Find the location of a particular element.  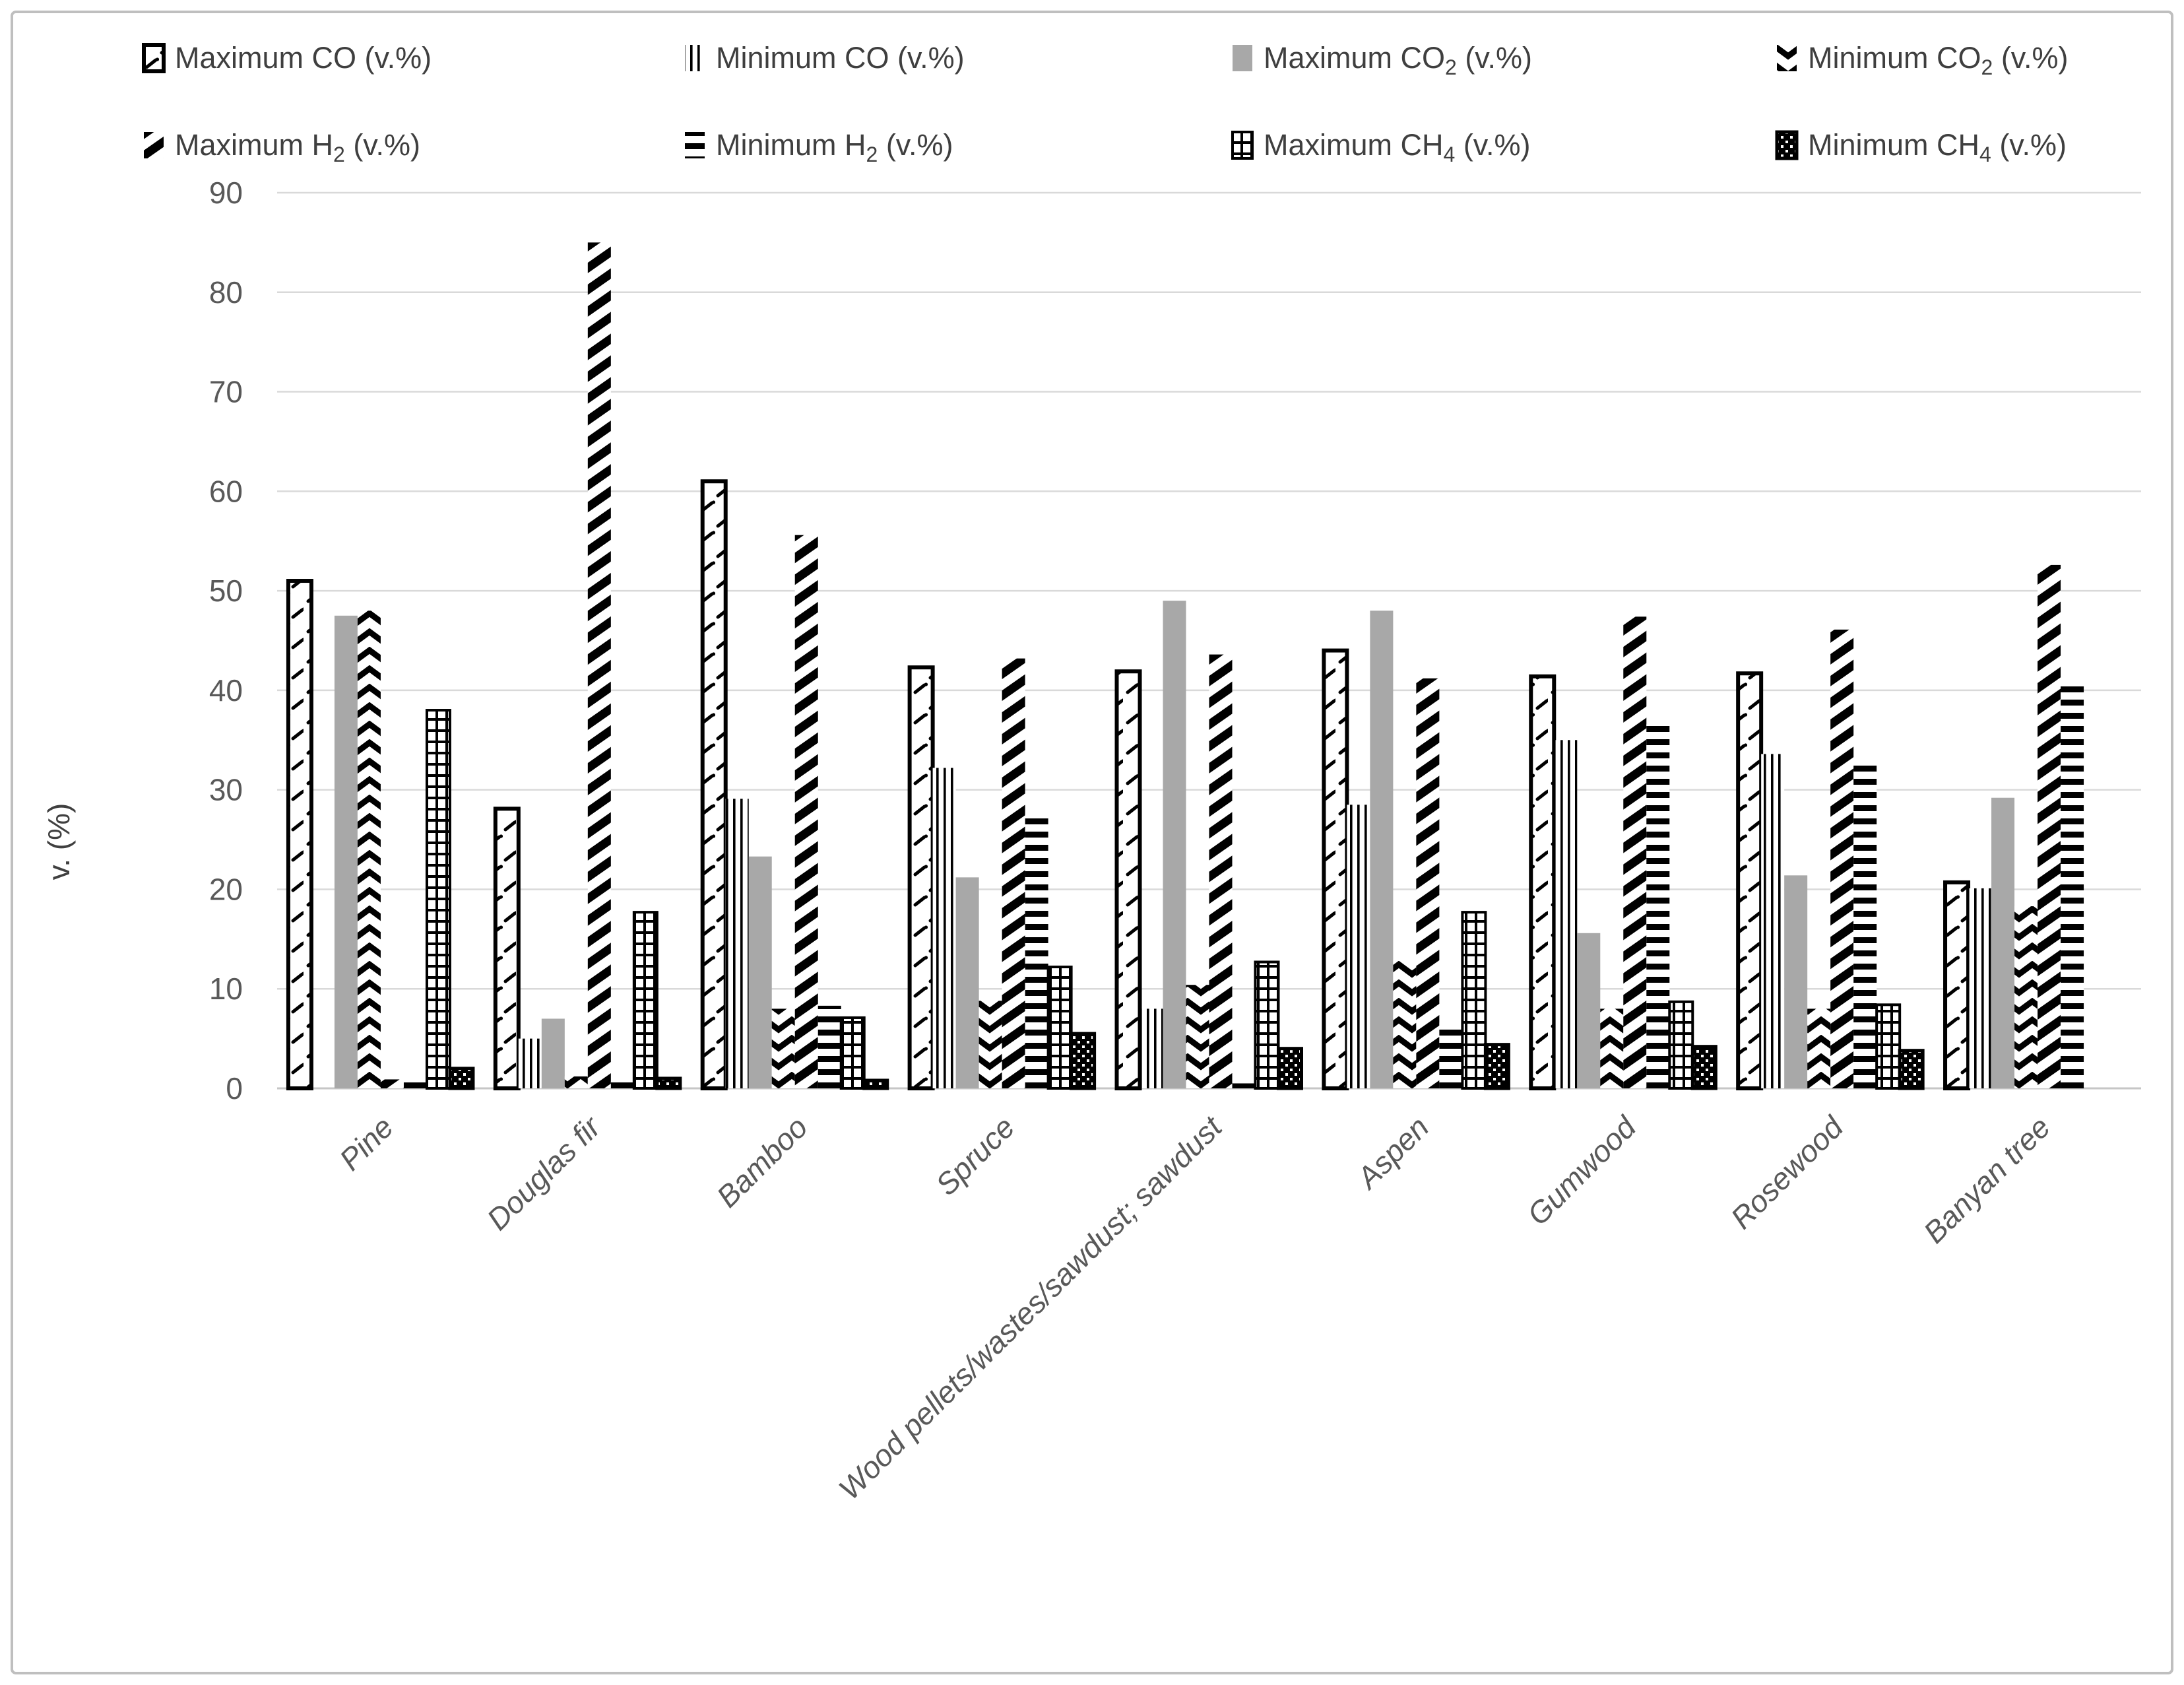

legend-label: Minimum CH4 (v.%) is located at coordinates (1937, 147).